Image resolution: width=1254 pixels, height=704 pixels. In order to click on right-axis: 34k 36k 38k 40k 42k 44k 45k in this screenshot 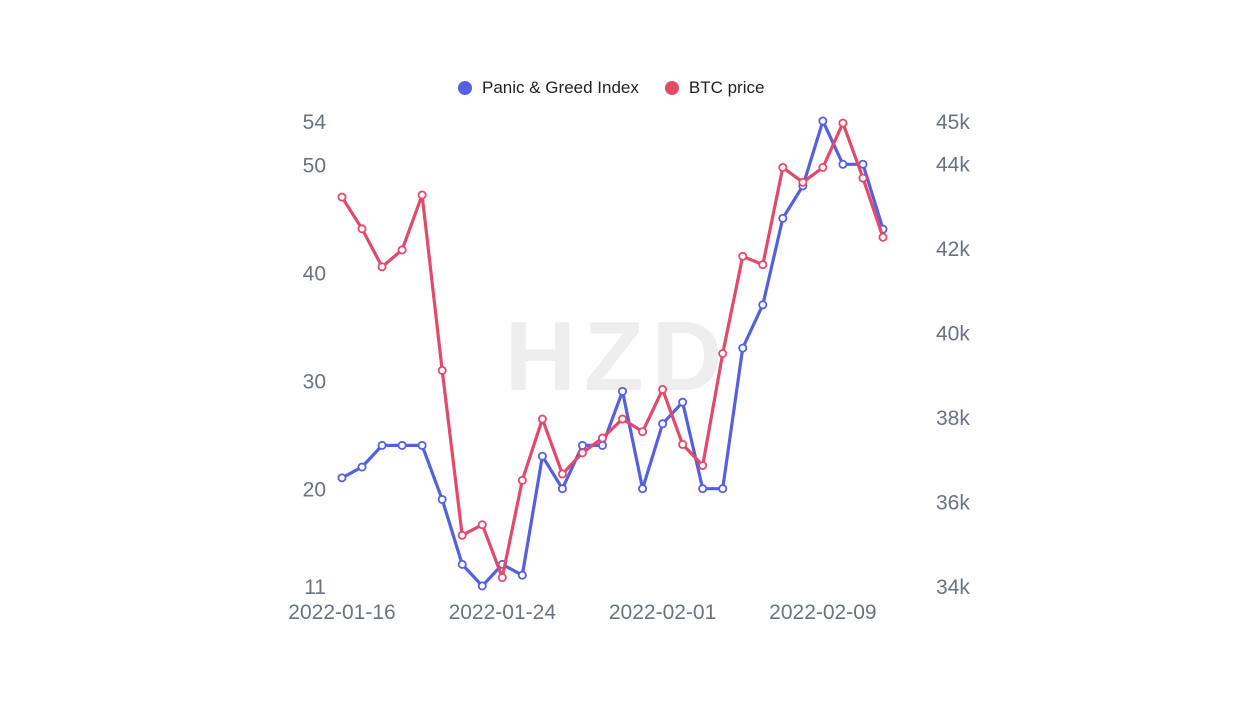, I will do `click(953, 355)`.